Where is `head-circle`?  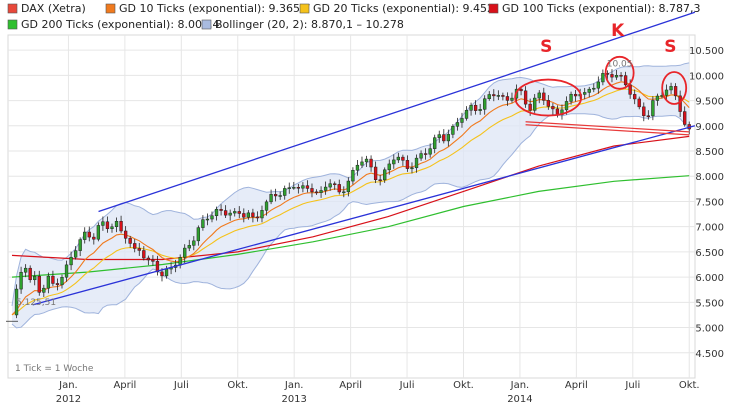
head-circle is located at coordinates (619, 72).